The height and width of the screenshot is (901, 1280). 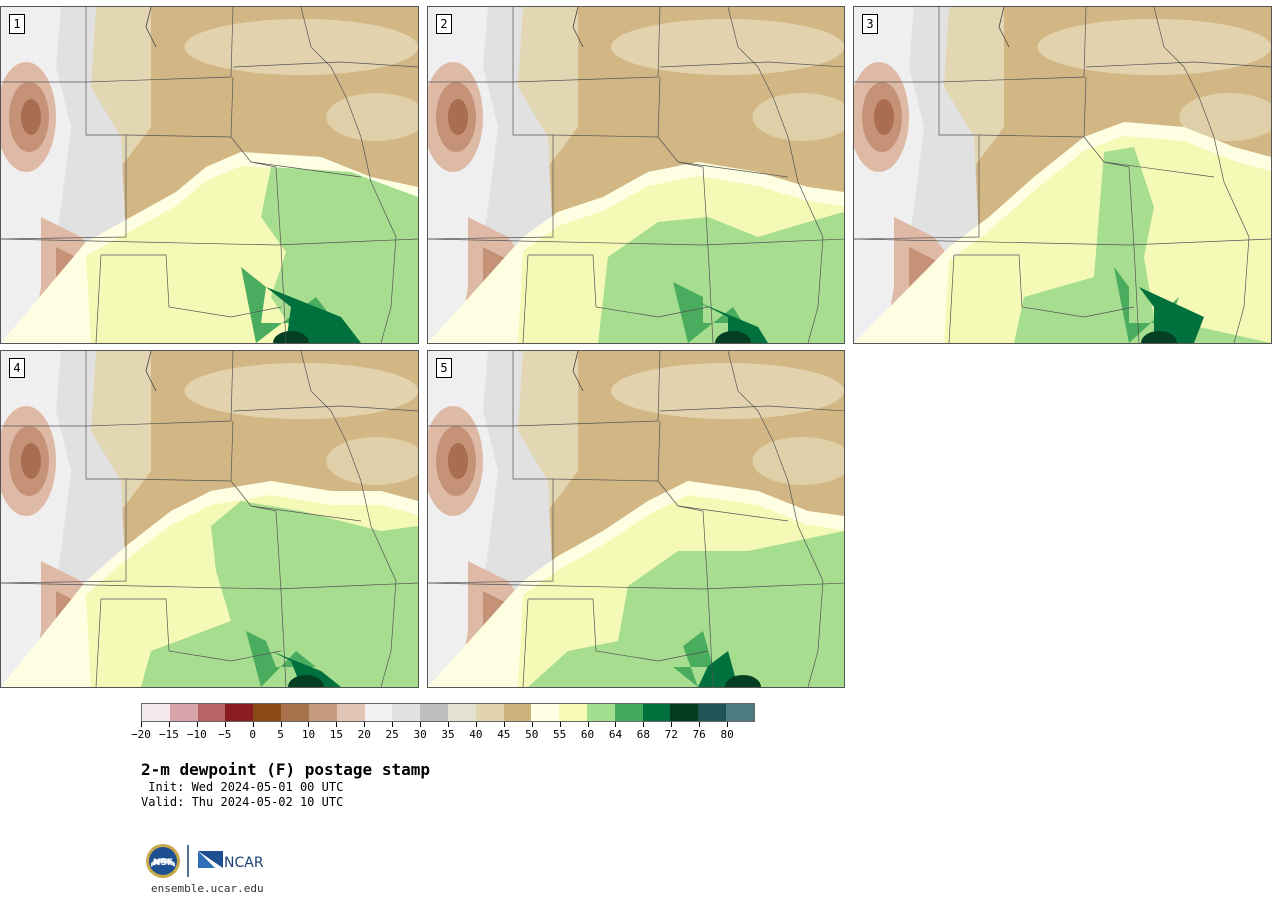 I want to click on colorbar-tick-label: 80, so click(x=727, y=734).